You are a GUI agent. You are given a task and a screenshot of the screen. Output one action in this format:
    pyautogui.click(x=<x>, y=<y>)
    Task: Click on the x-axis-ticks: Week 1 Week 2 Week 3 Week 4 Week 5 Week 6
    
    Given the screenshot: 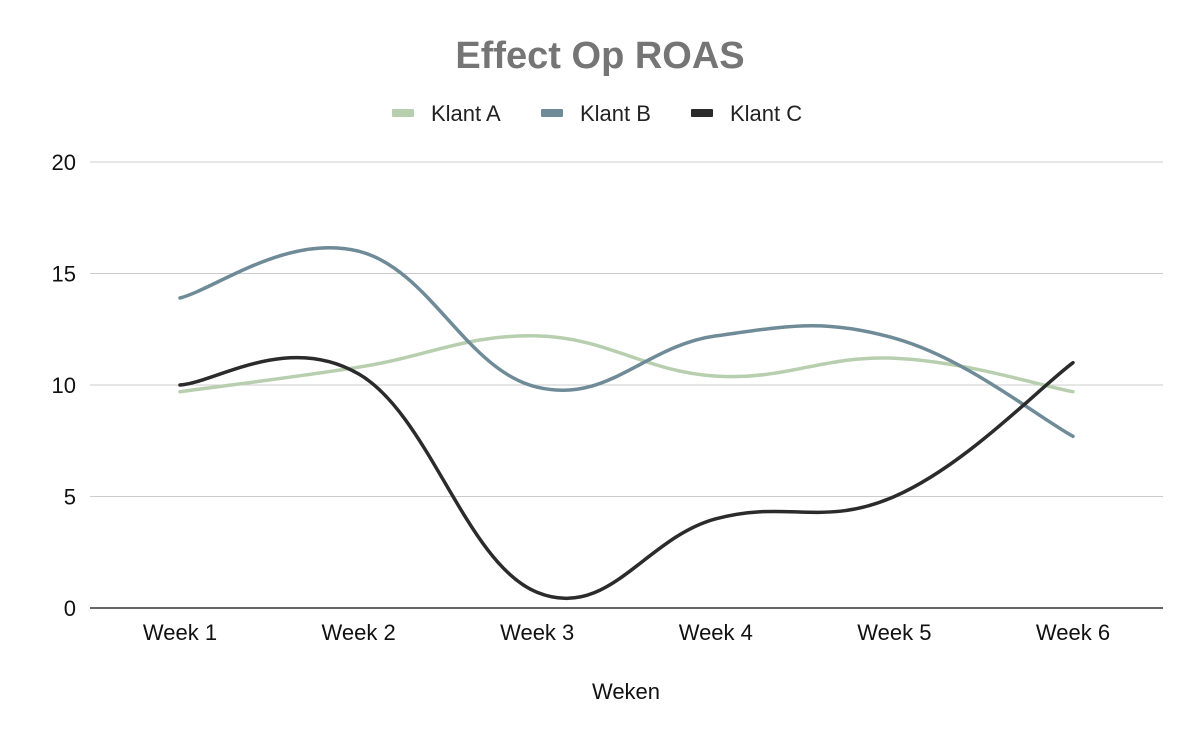 What is the action you would take?
    pyautogui.click(x=626, y=632)
    